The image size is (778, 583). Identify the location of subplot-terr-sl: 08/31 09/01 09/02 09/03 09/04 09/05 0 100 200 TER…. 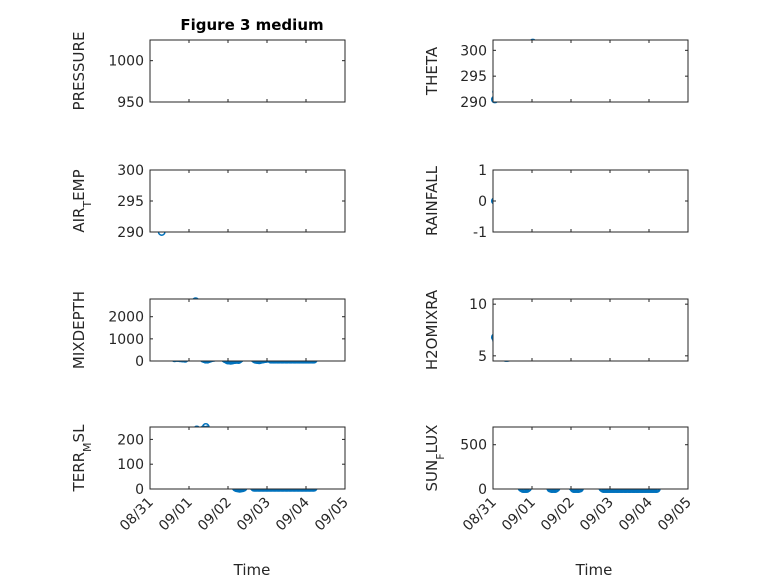
(211, 479).